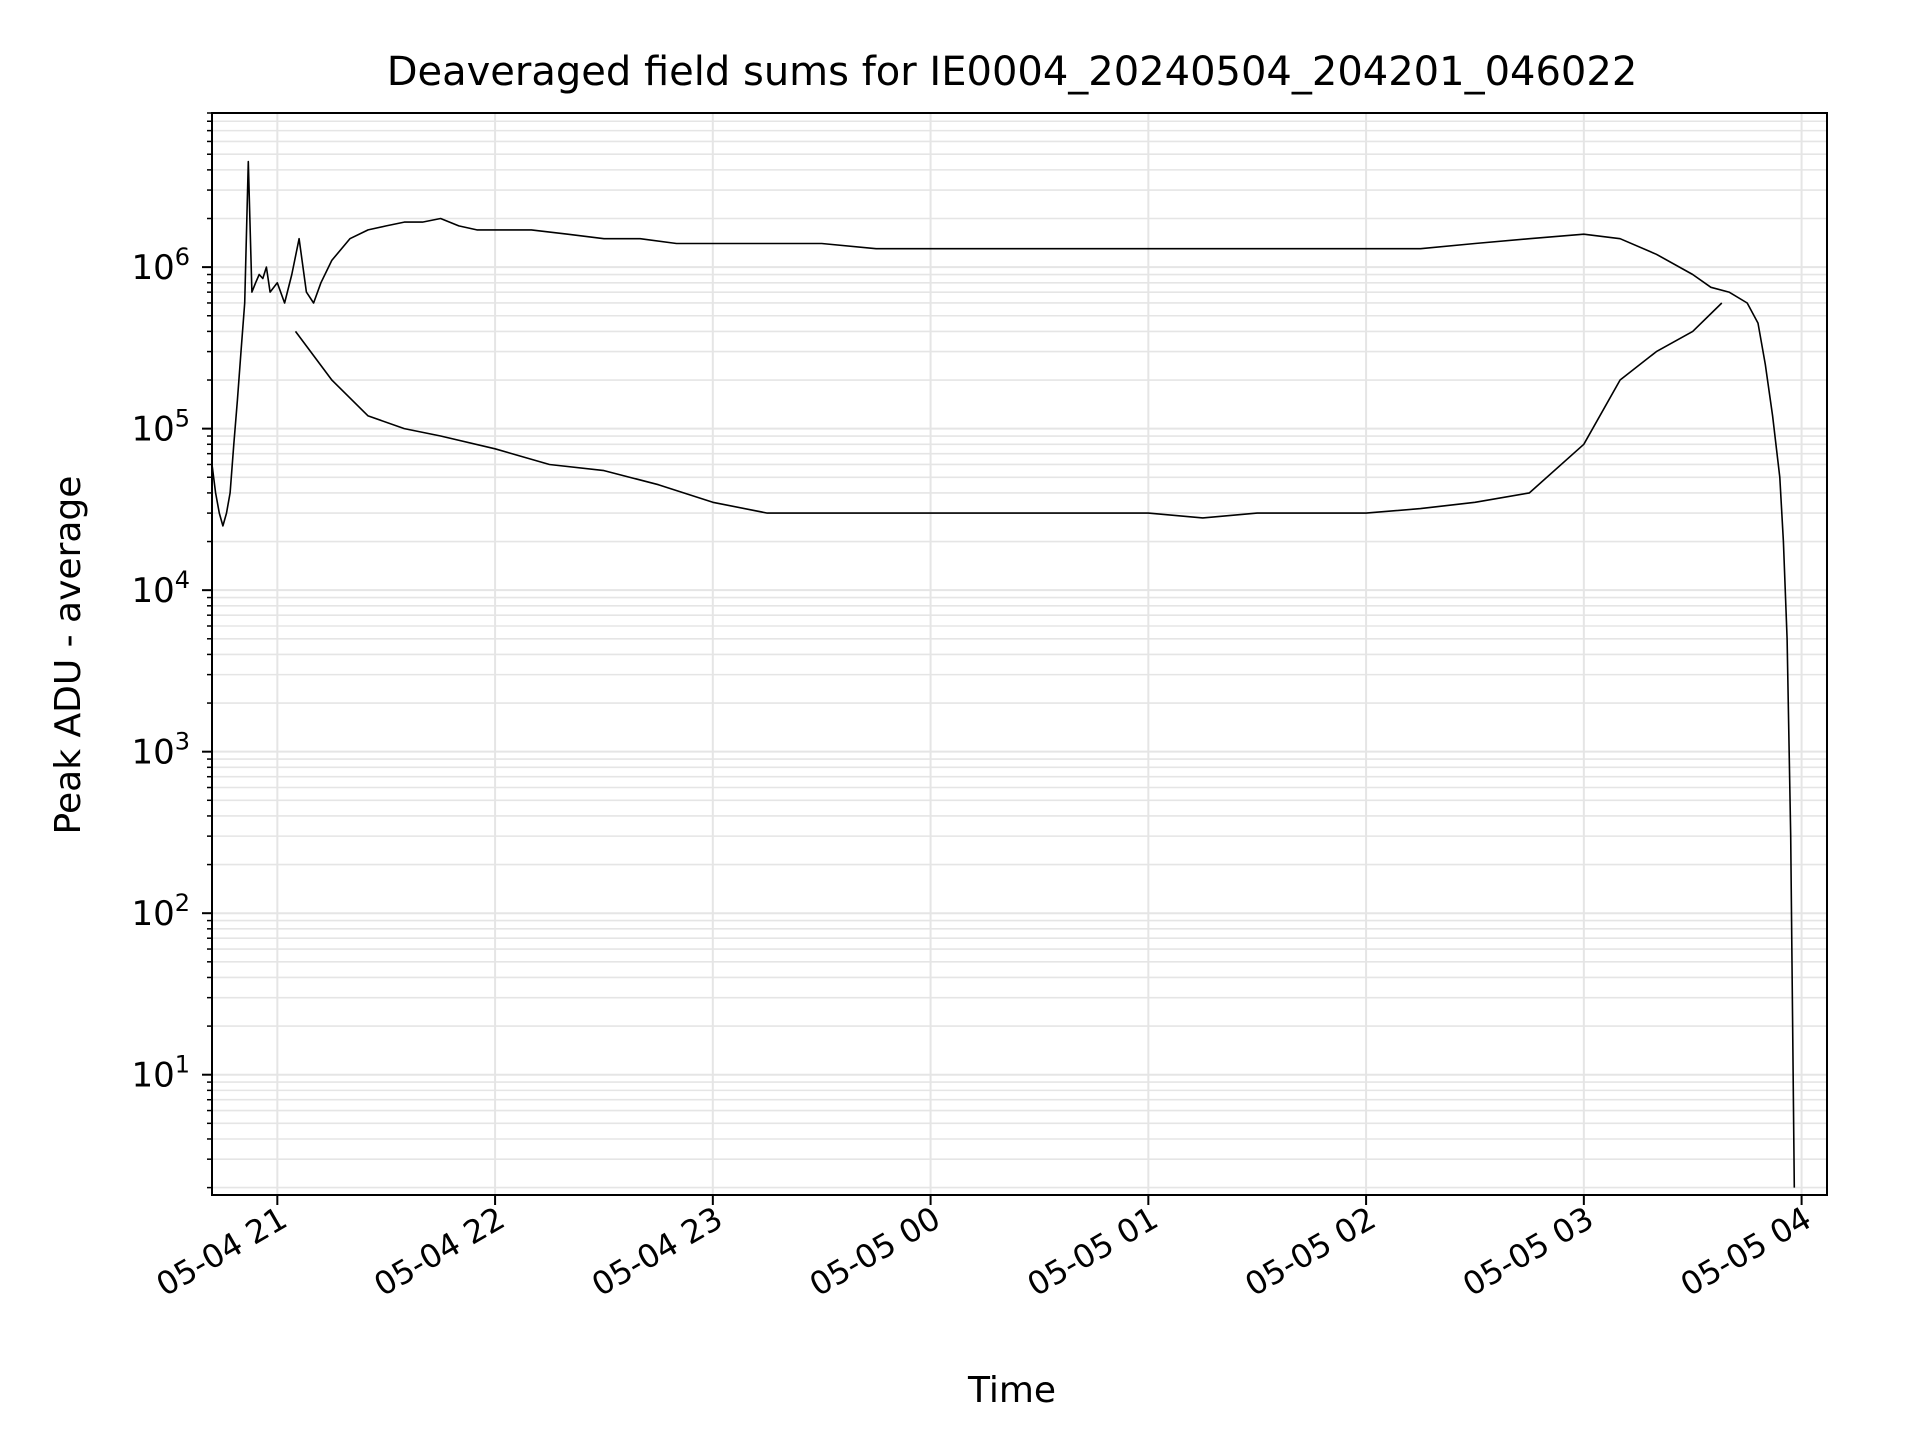 This screenshot has height=1444, width=1920. What do you see at coordinates (1528, 1251) in the screenshot?
I see `x-tick-label: 05-05 03` at bounding box center [1528, 1251].